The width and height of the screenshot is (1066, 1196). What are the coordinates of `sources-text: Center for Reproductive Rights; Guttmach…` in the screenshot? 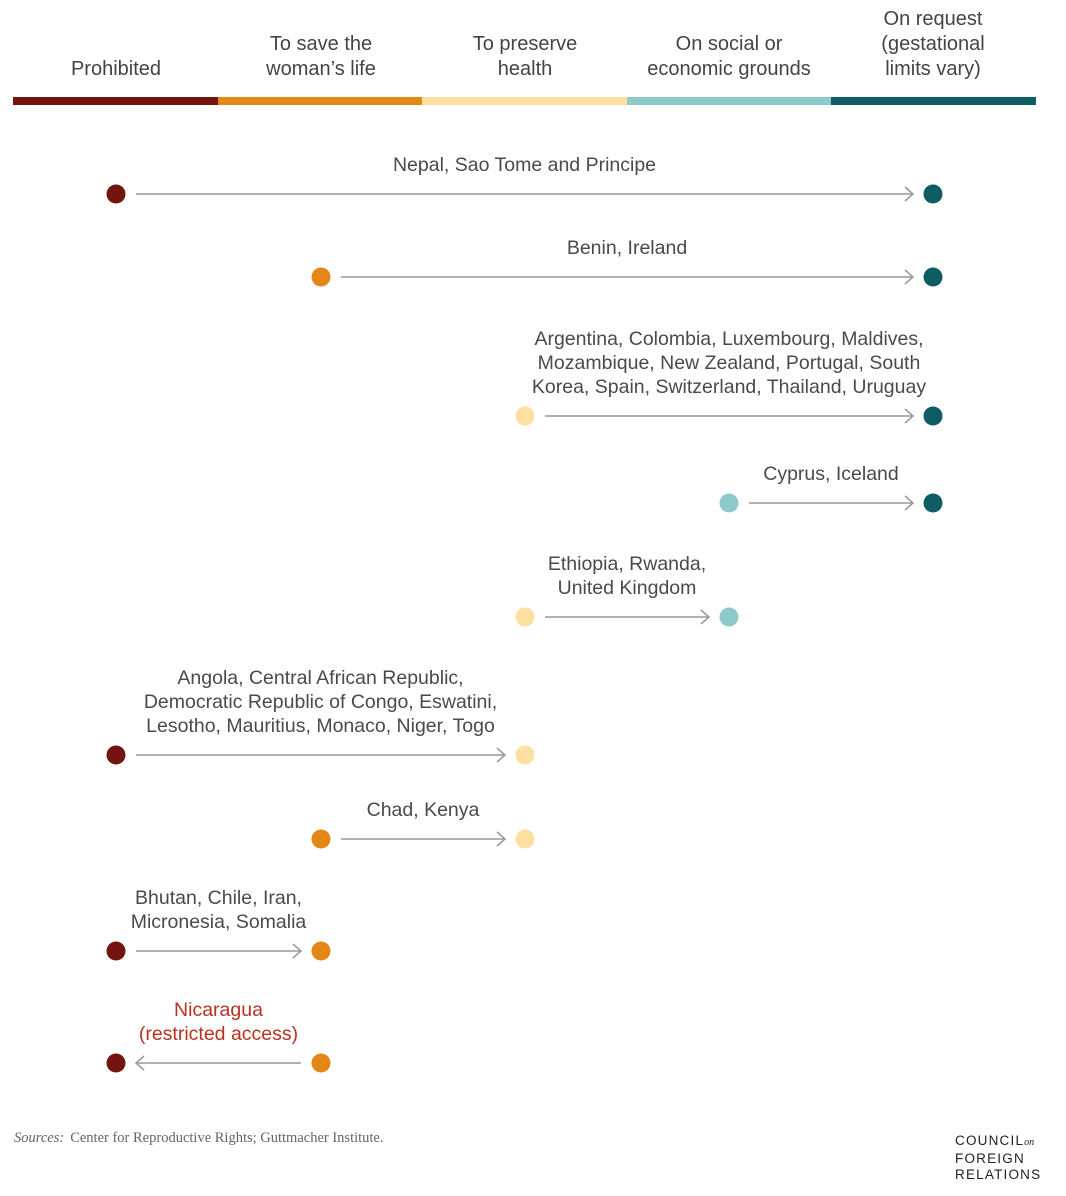 It's located at (227, 1138).